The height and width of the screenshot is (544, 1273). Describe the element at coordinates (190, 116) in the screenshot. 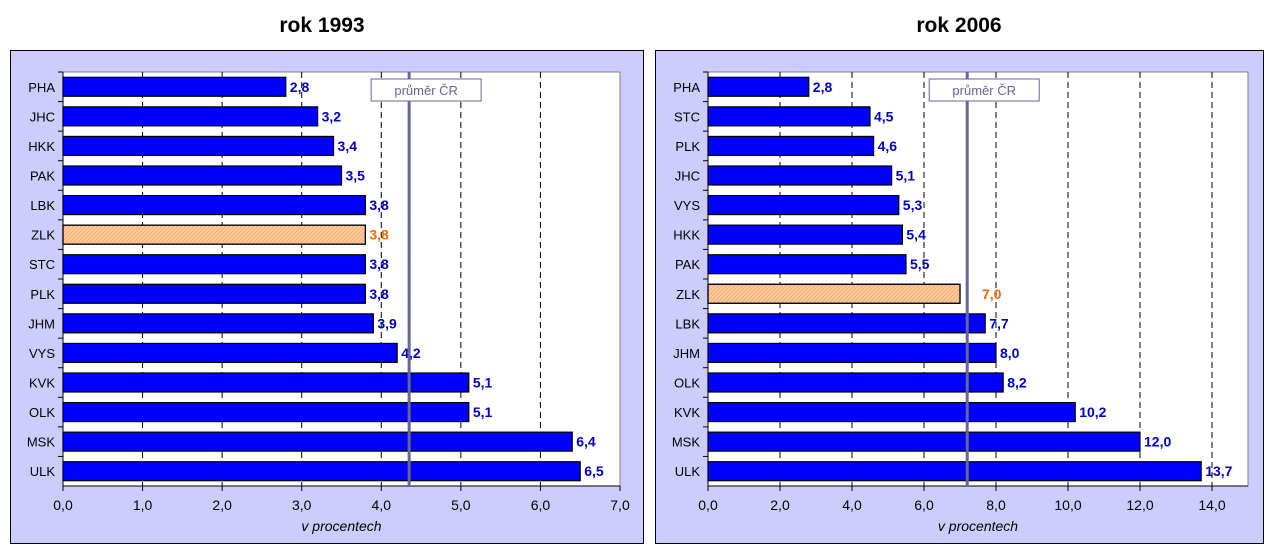

I see `chart-1993-bar-jhc` at that location.